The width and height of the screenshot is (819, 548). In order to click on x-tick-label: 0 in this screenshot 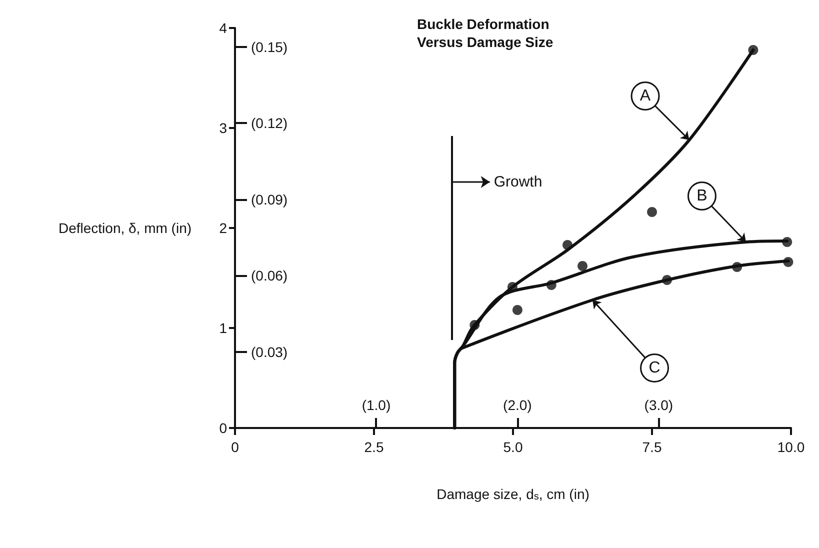, I will do `click(235, 447)`.